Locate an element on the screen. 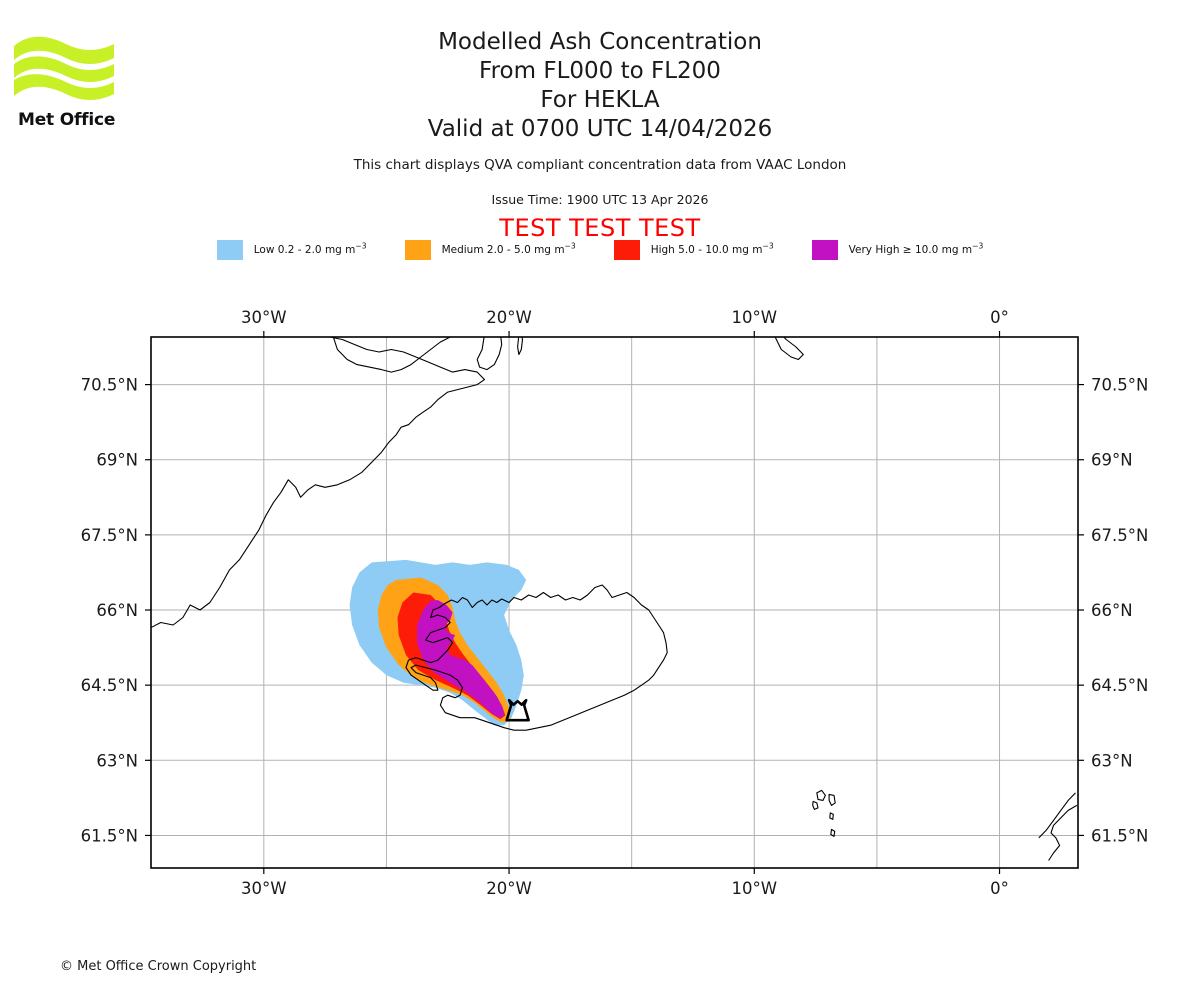 This screenshot has height=1000, width=1200. lat-tick-right-3: 66°N is located at coordinates (1112, 610).